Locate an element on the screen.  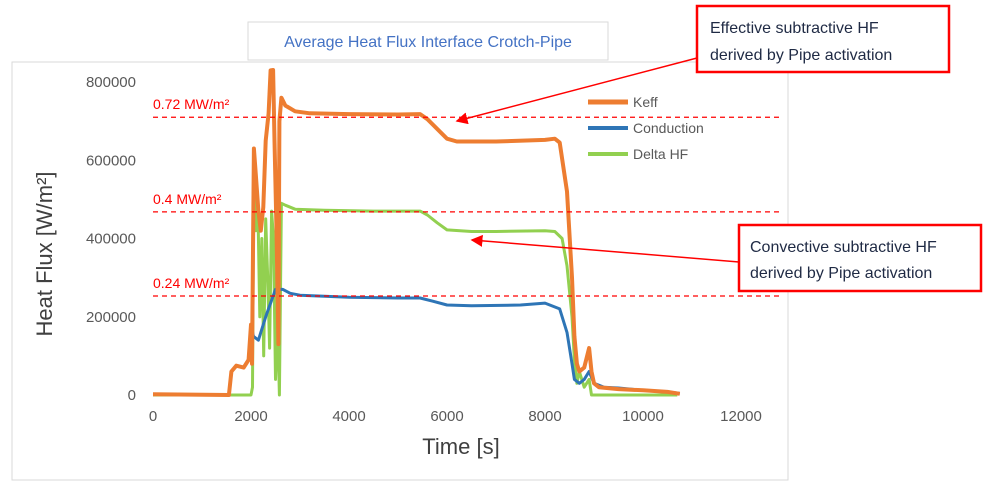
callout-effective-box is located at coordinates (823, 39).